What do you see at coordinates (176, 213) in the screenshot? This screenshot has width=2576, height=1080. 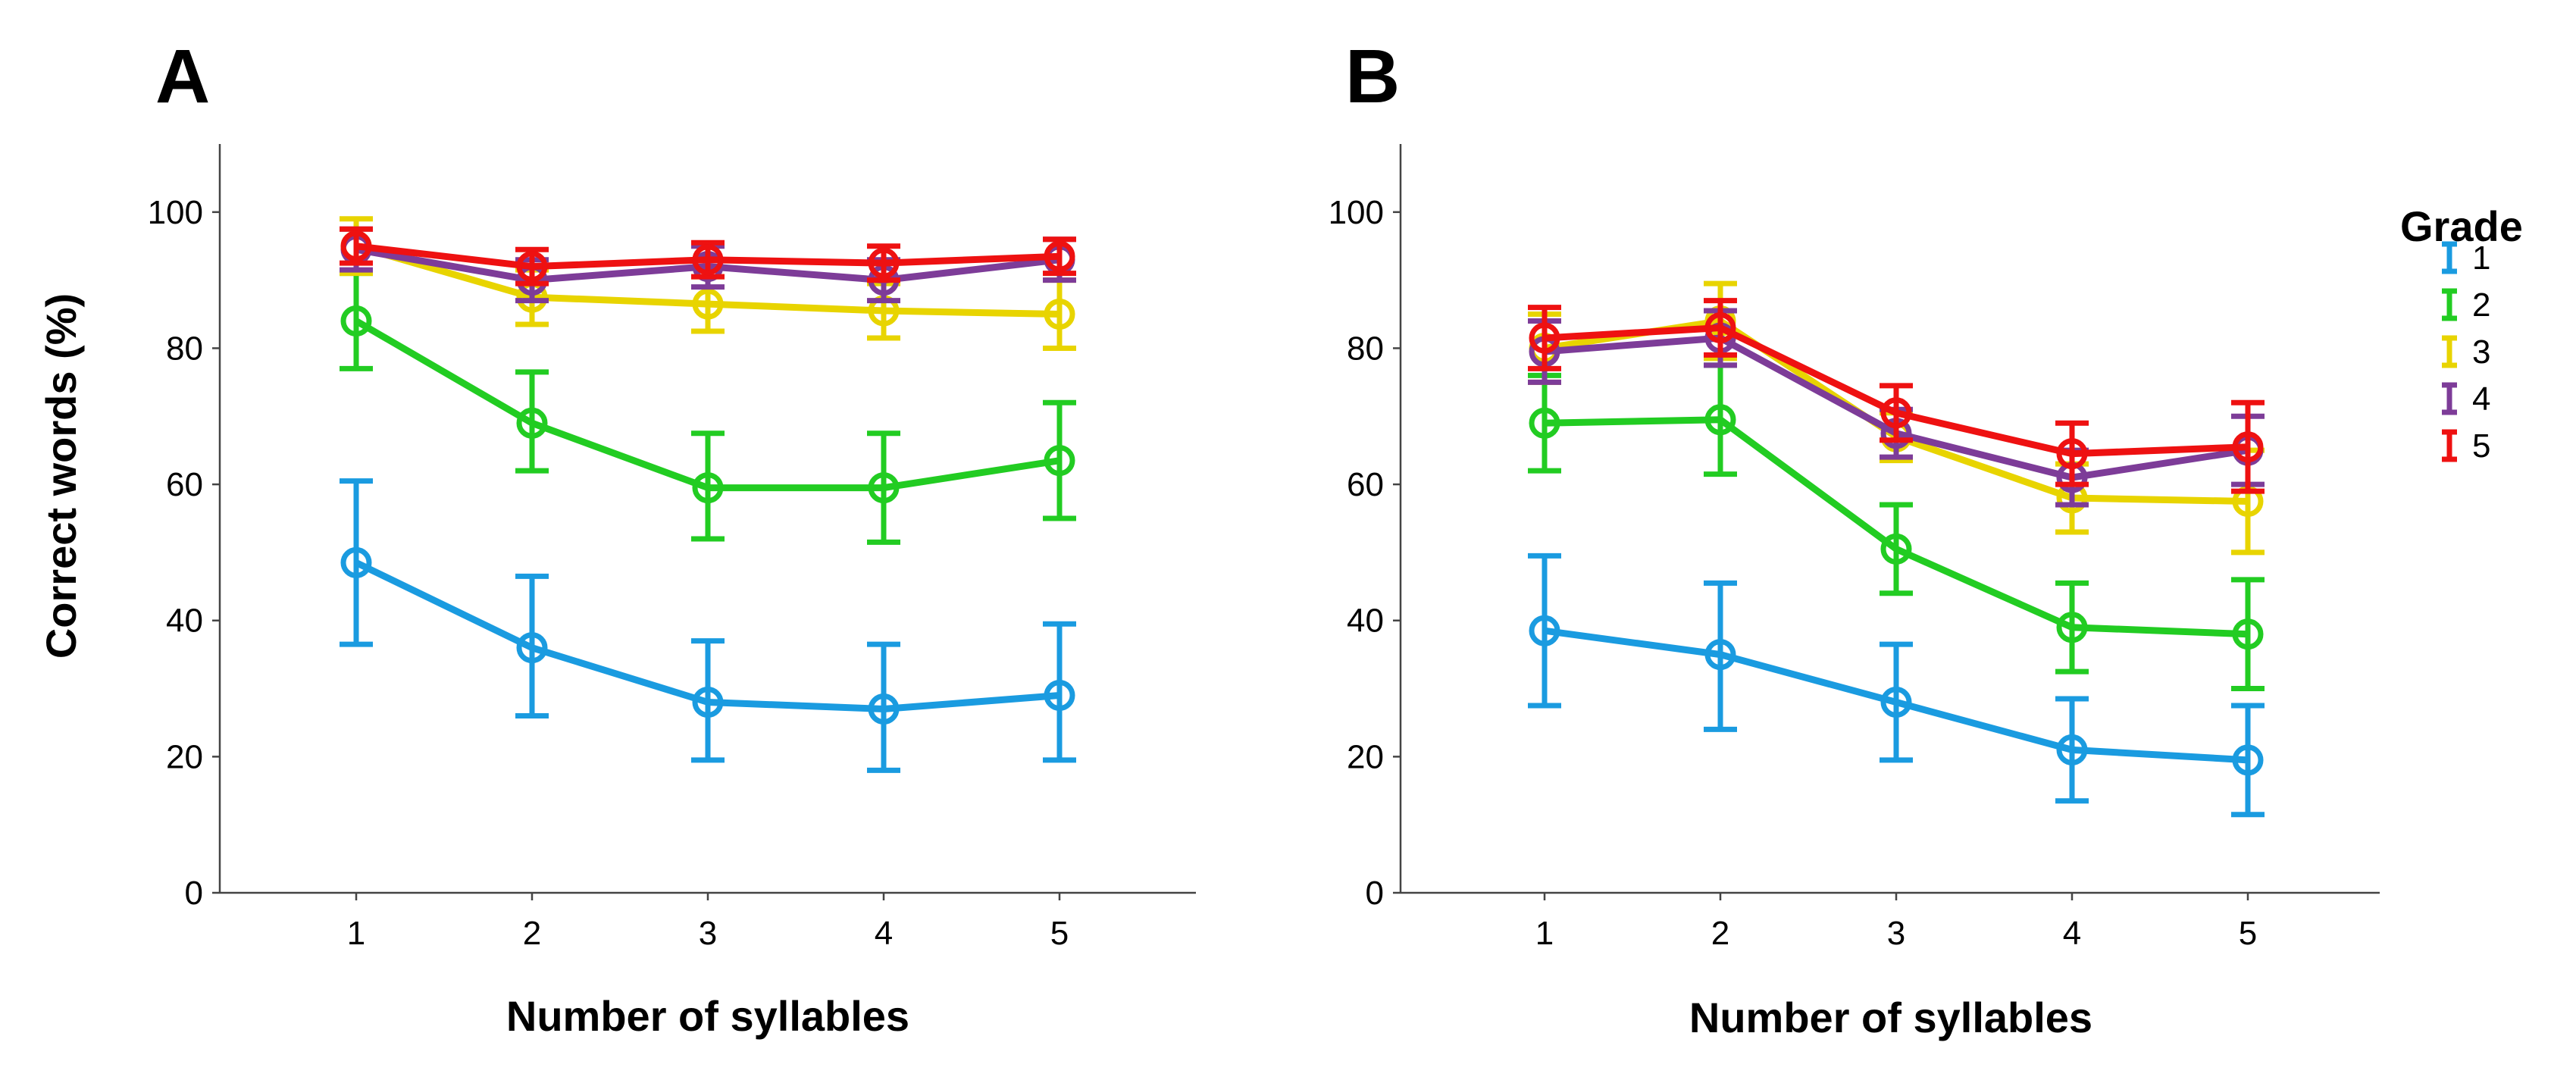 I see `panel-a-y-tick-label: 100` at bounding box center [176, 213].